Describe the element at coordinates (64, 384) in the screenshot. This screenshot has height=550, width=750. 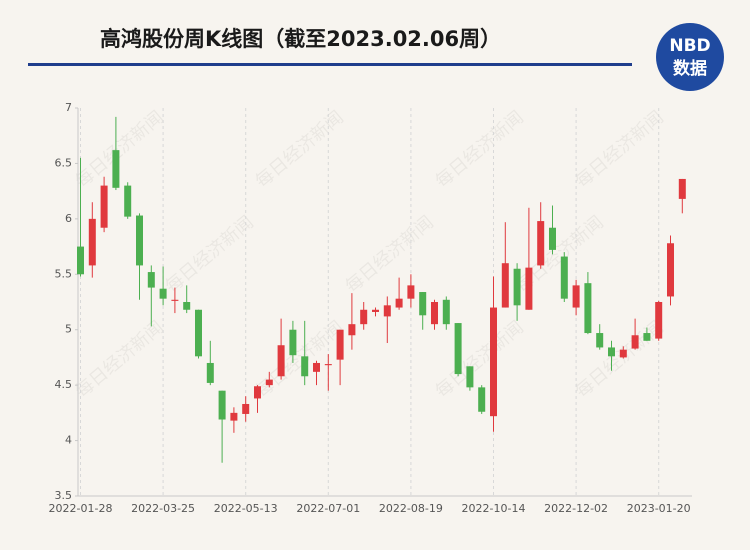
I see `y-tick-label: 4.5` at that location.